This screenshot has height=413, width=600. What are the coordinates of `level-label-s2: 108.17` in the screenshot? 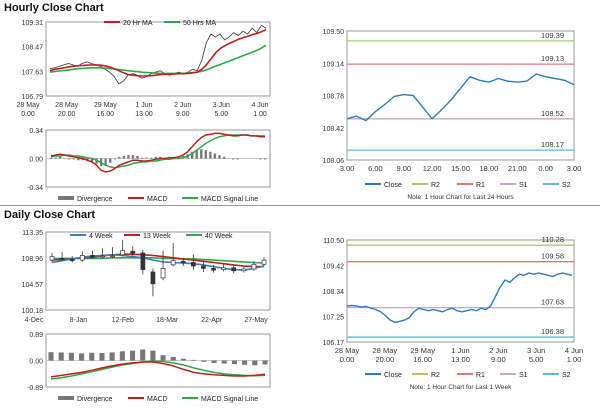 It's located at (552, 144).